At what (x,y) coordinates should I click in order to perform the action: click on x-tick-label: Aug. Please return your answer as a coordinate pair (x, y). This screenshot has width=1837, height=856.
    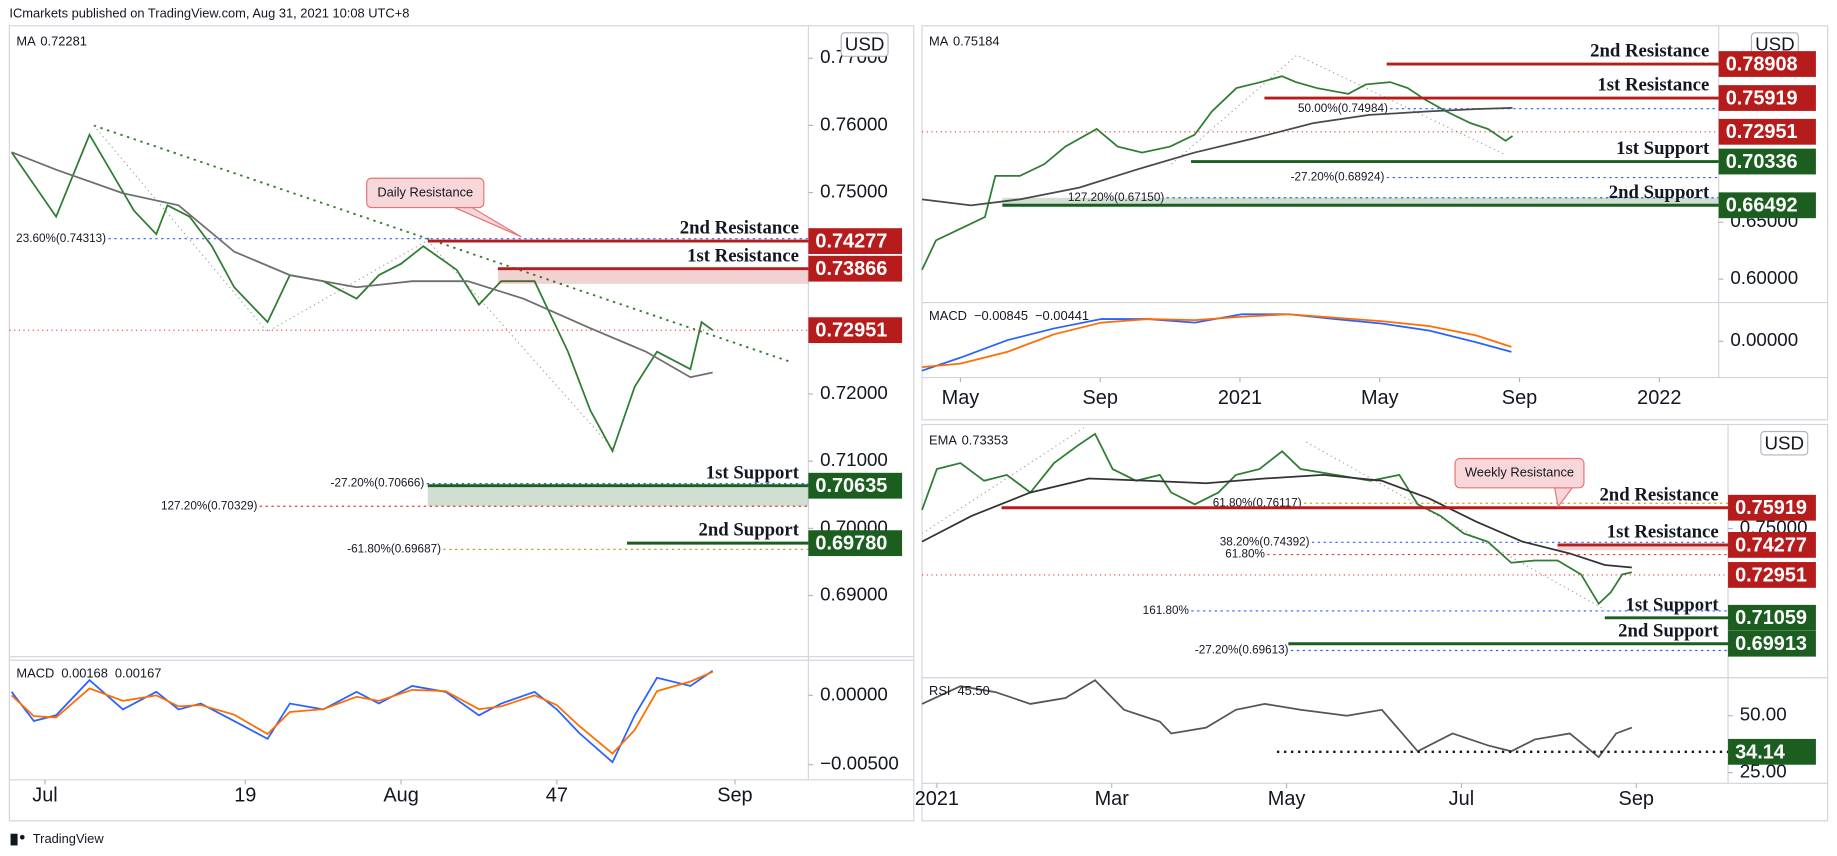
    Looking at the image, I should click on (400, 795).